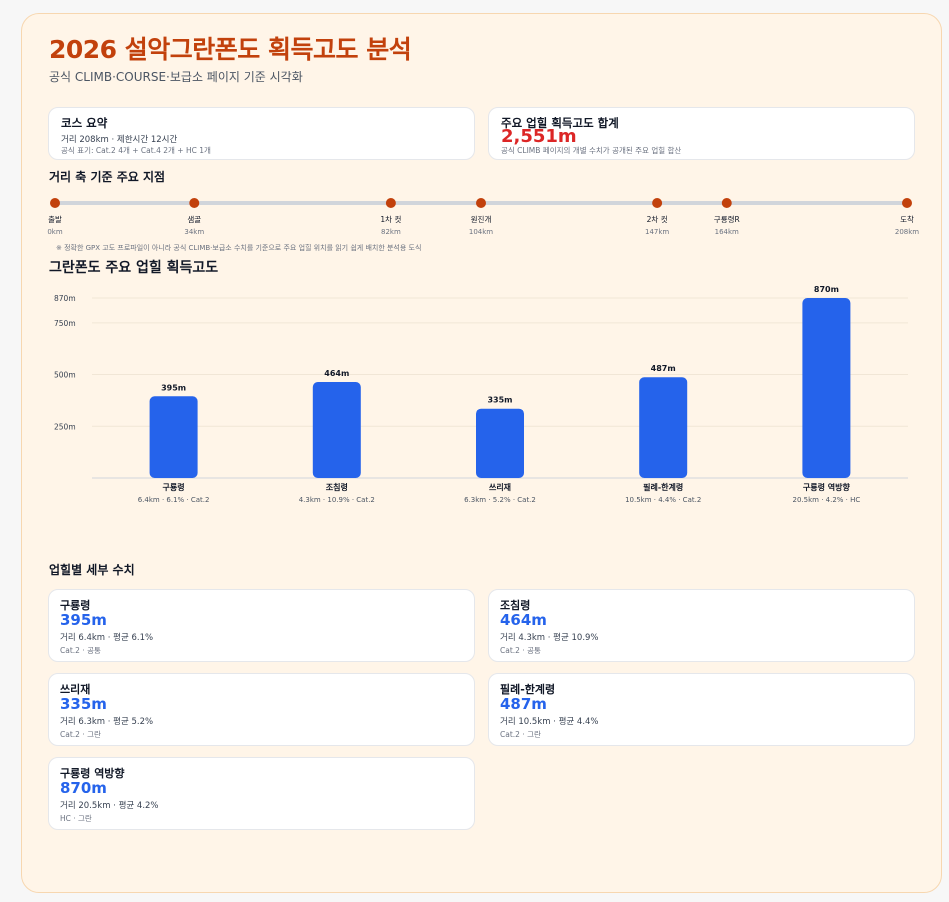 This screenshot has height=902, width=949. What do you see at coordinates (523, 704) in the screenshot?
I see `climb-gain-value: 487m` at bounding box center [523, 704].